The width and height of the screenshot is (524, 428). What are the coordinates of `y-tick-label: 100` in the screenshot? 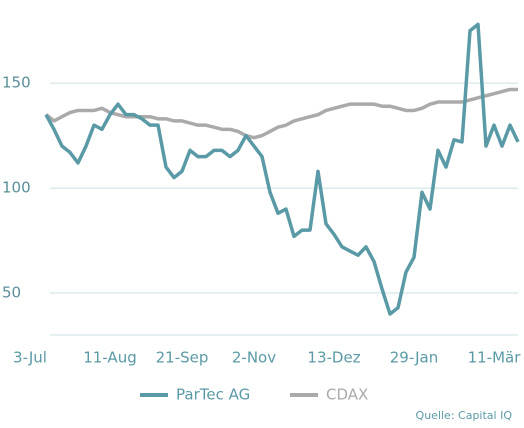 It's located at (16, 188).